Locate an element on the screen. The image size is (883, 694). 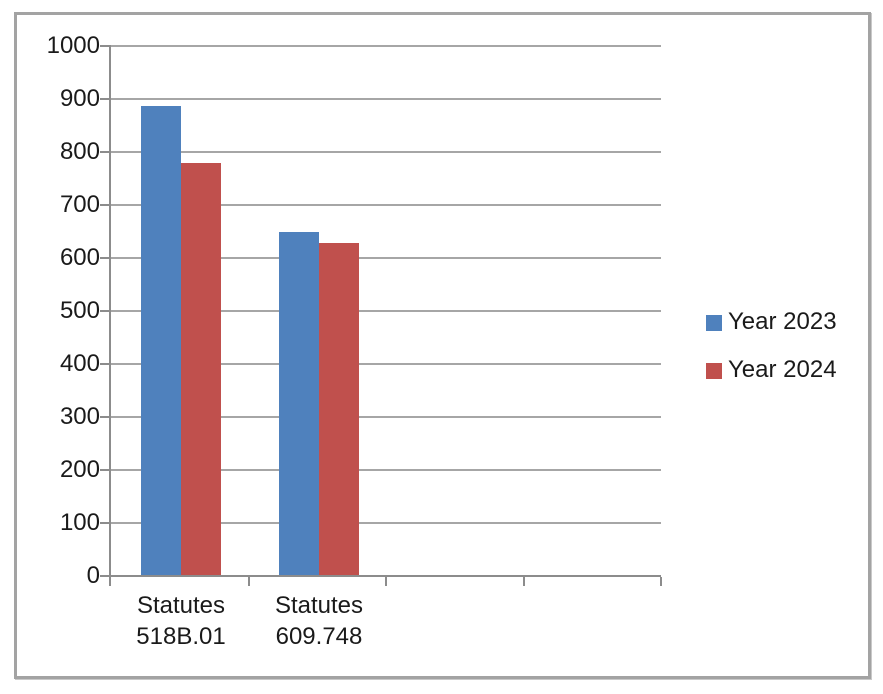
y-tick-label: 400 is located at coordinates (79, 363).